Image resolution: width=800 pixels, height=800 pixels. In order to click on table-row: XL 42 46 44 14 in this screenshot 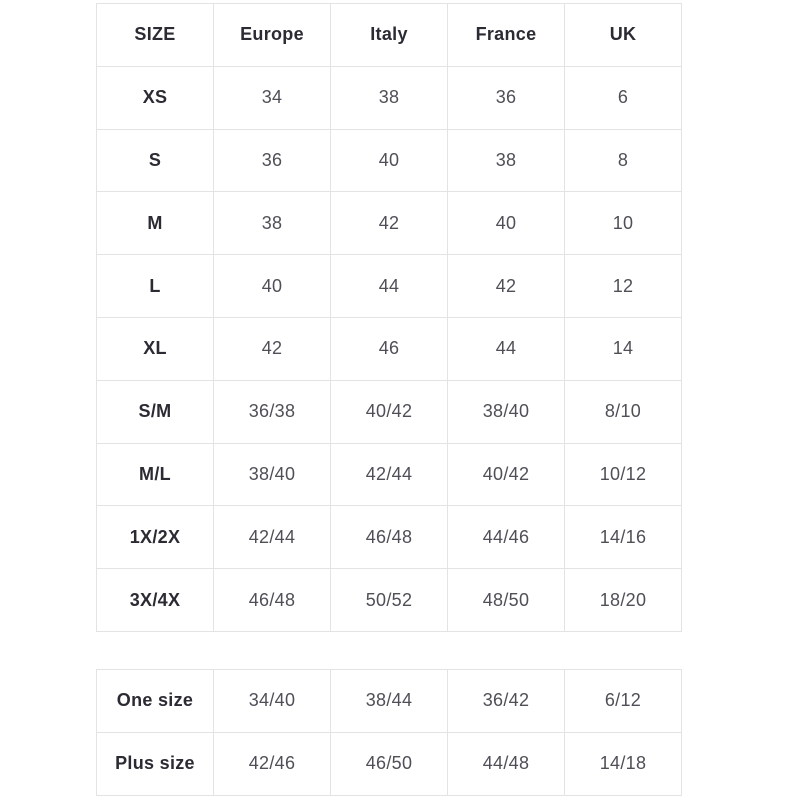, I will do `click(389, 348)`.